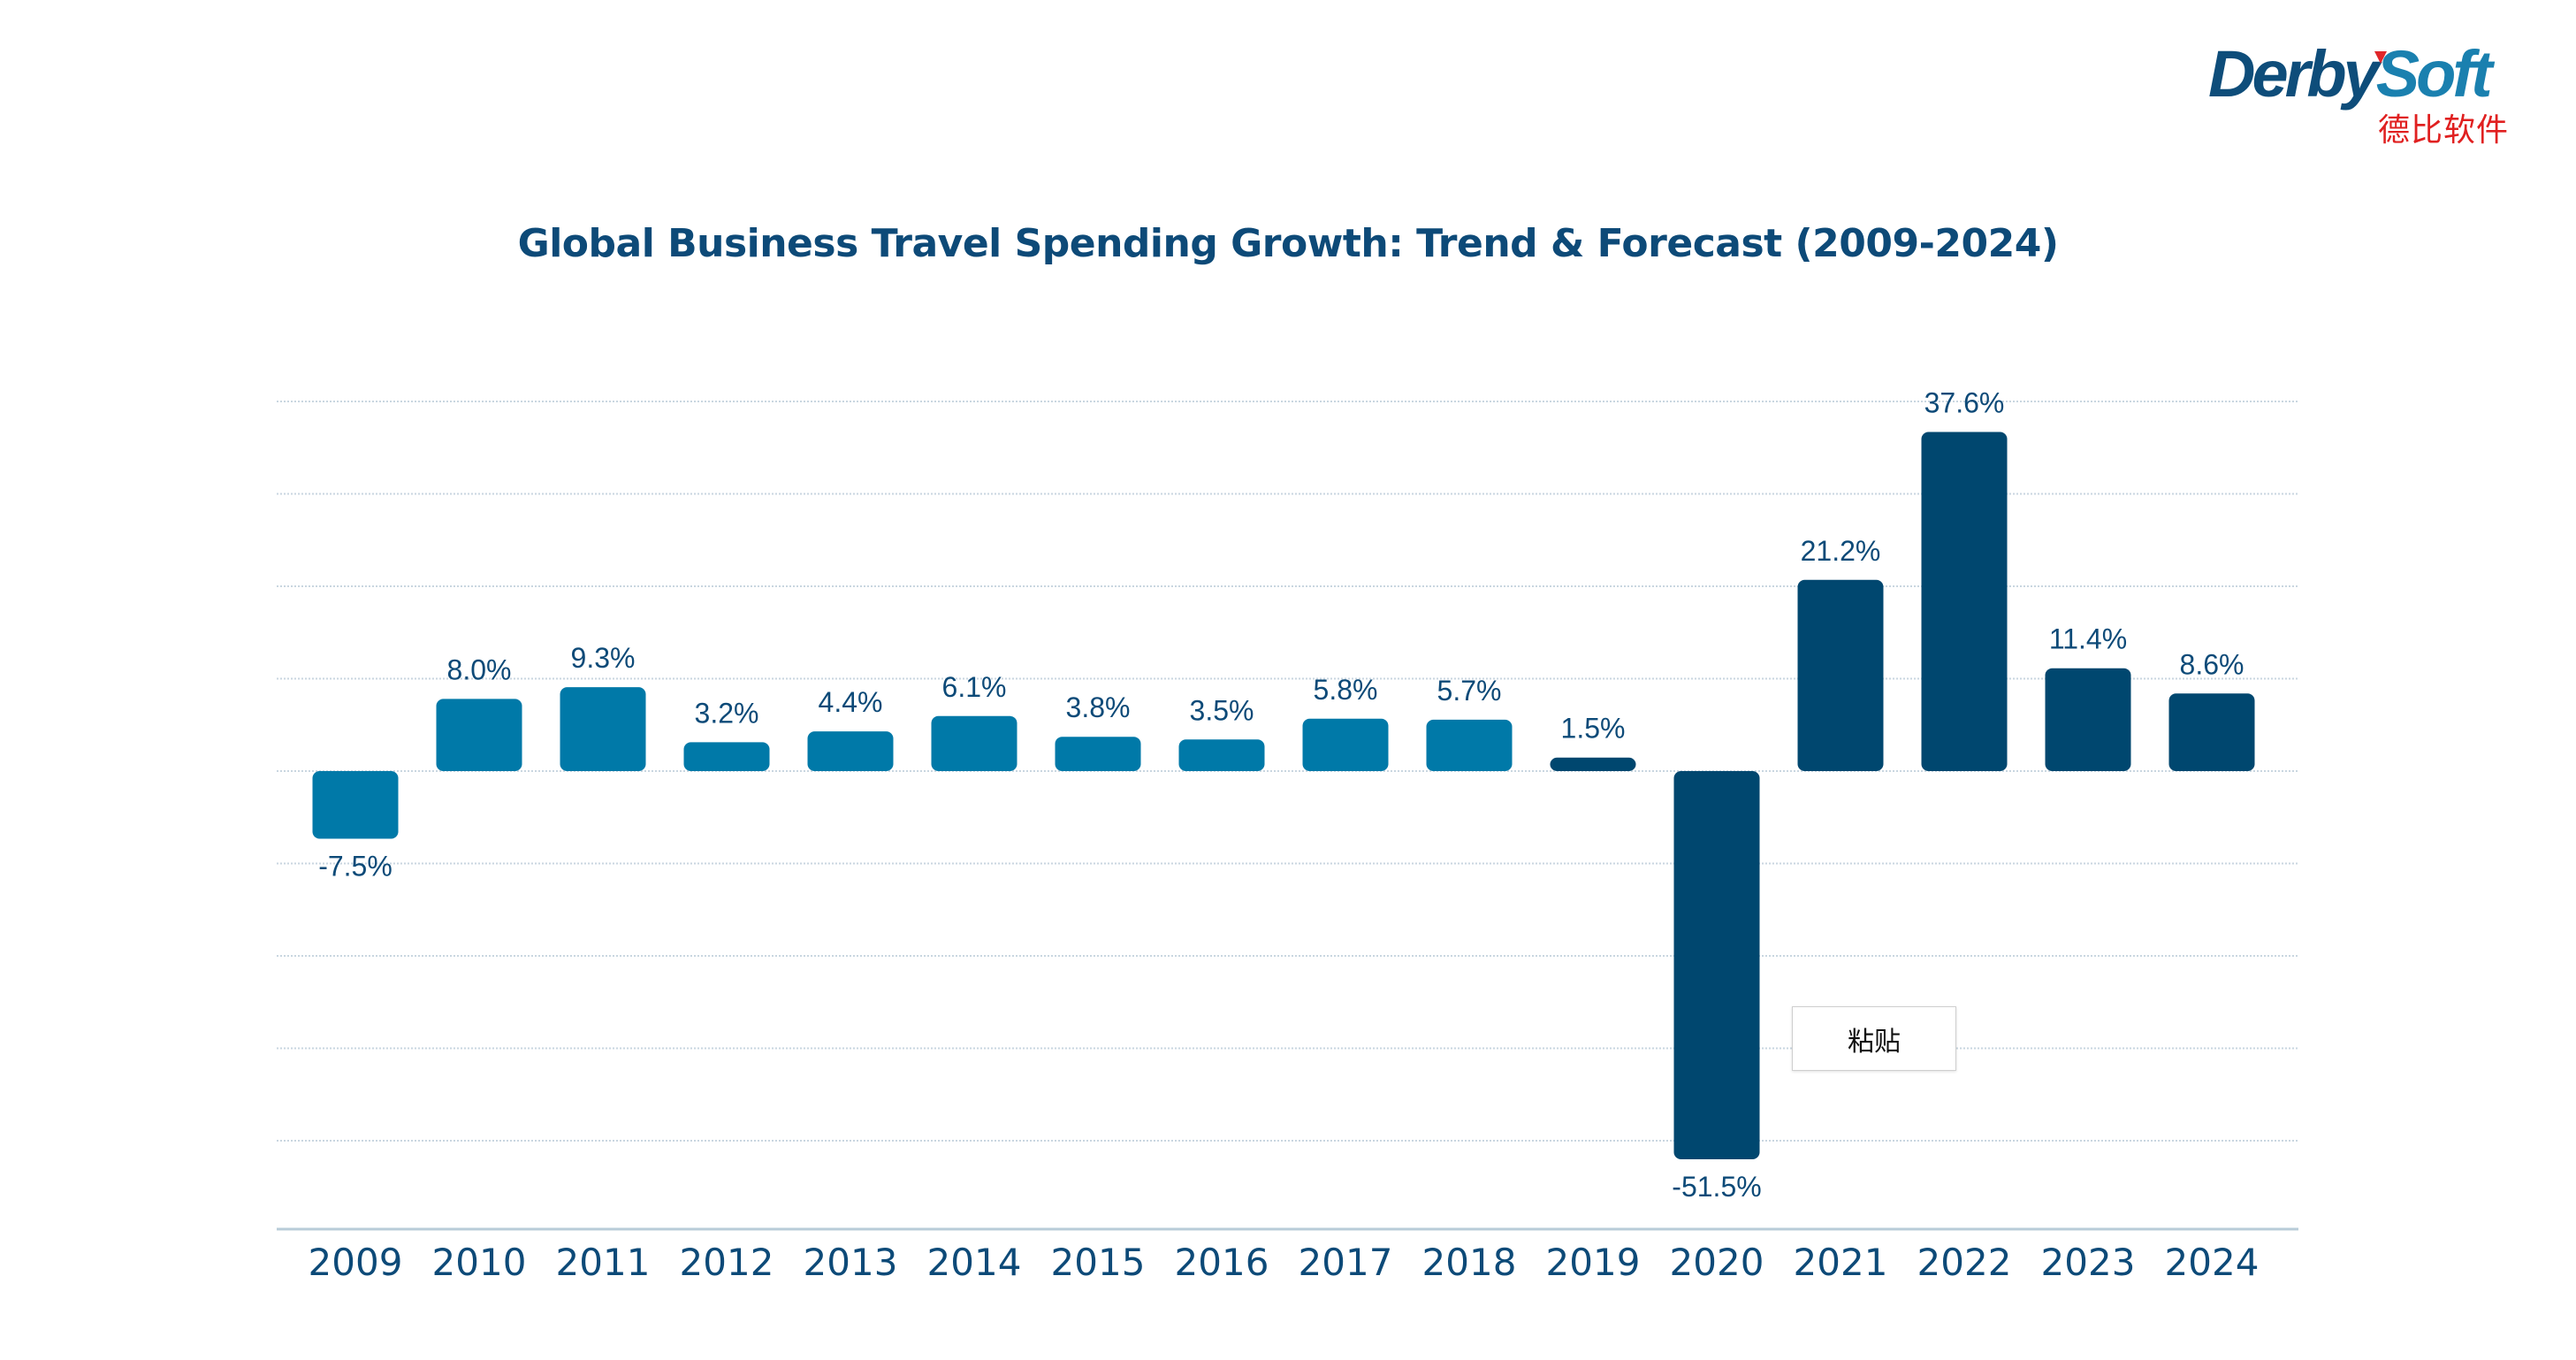  I want to click on logo-accent-mark, so click(2380, 57).